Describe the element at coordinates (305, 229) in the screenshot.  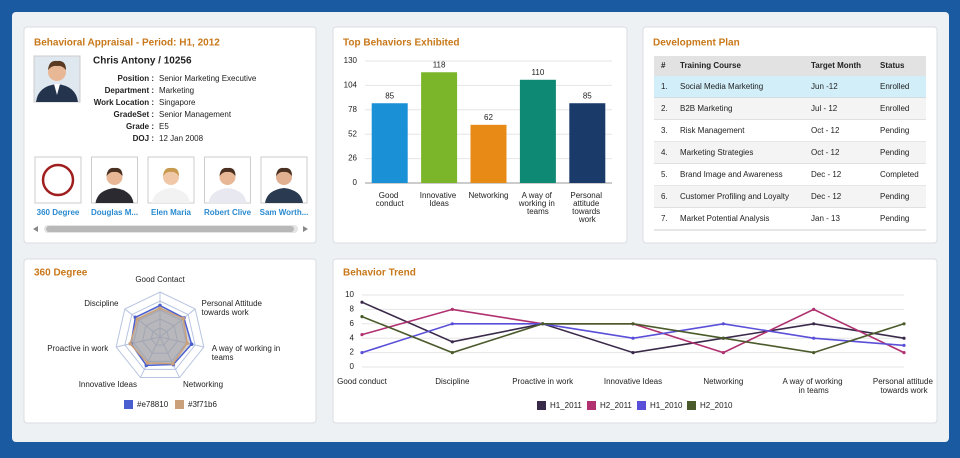
I see `scroll-right` at that location.